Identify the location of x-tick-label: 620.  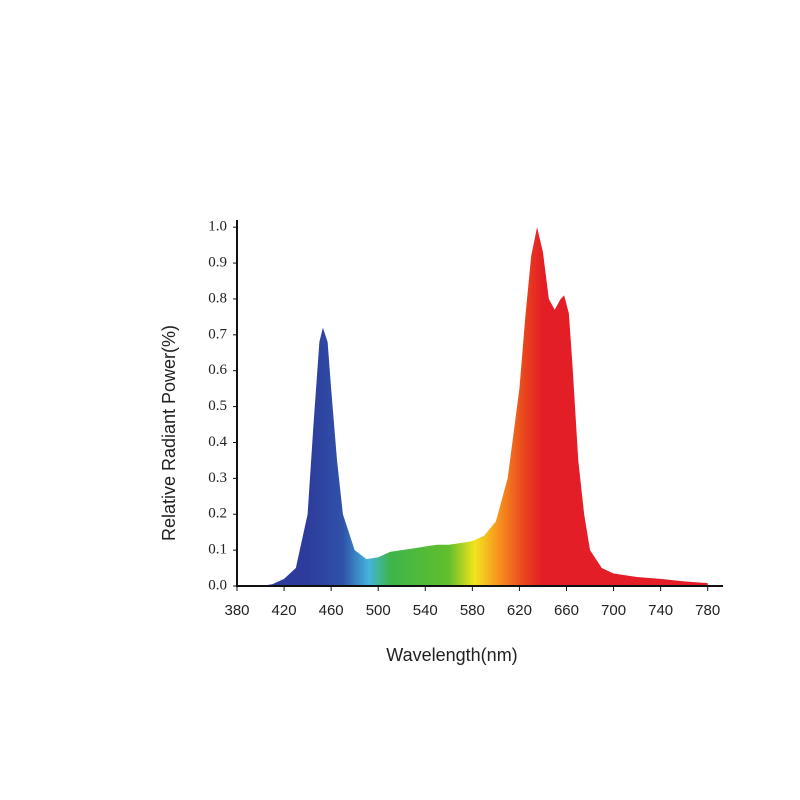
(519, 610).